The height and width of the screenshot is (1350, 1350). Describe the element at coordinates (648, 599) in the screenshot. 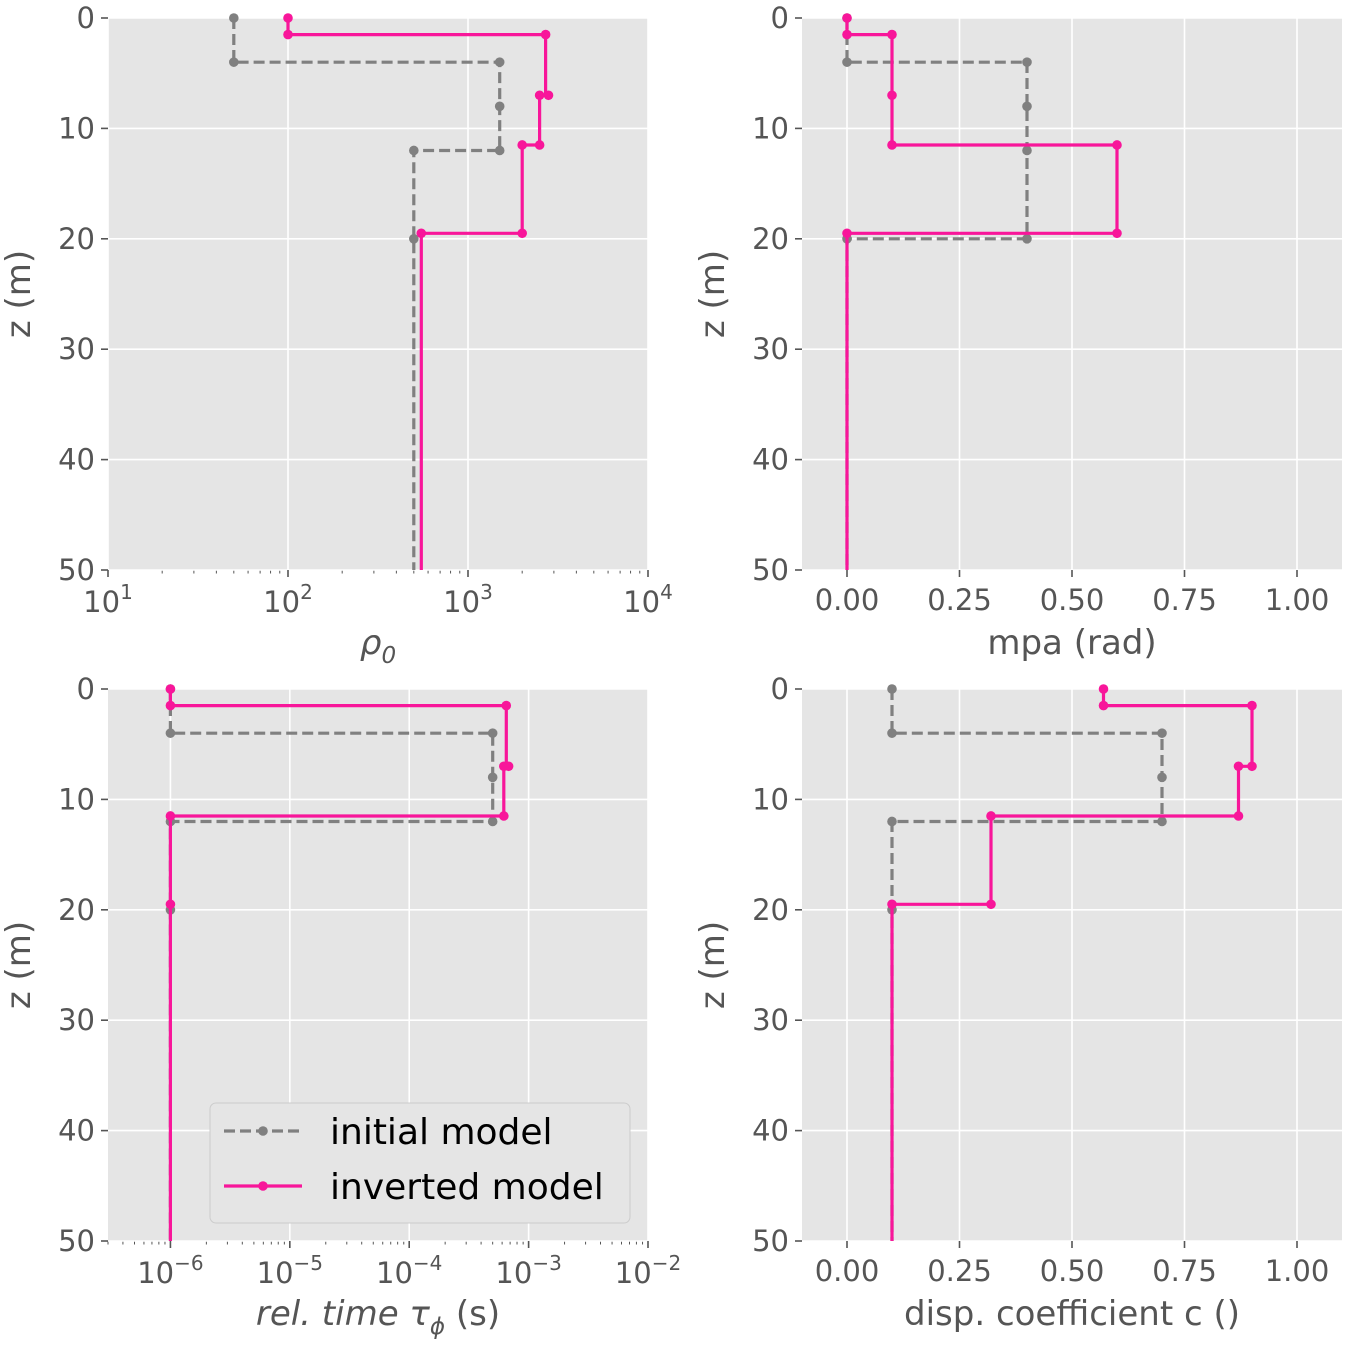

I see `x-tick-label: 10⁴` at that location.